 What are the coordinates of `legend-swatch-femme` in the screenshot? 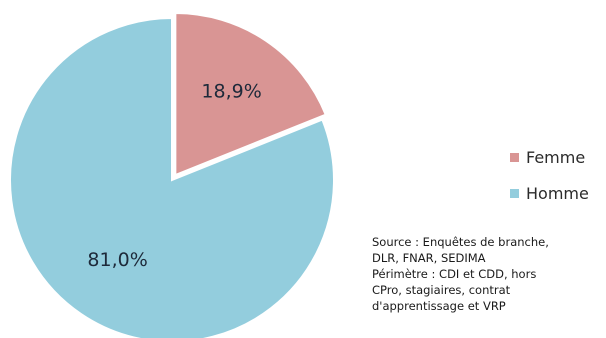 It's located at (514, 157).